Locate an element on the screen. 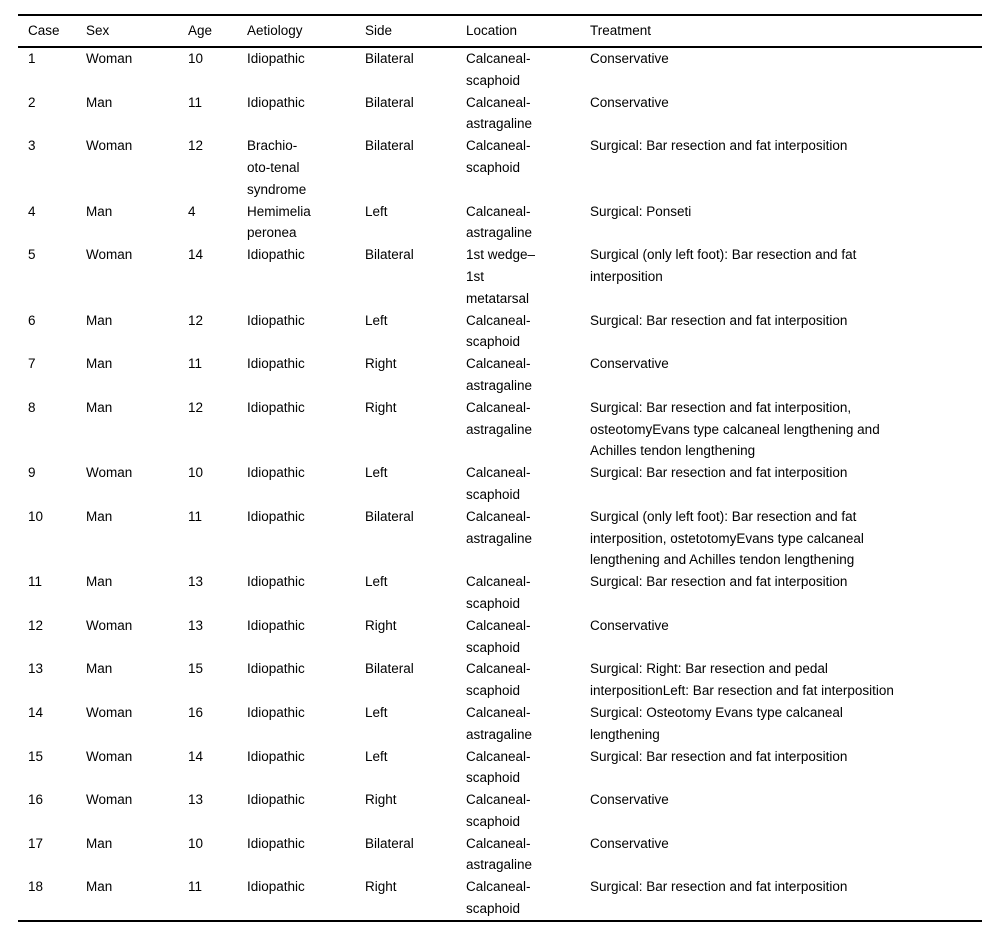 The image size is (1000, 946). cell-case: 14 is located at coordinates (36, 712).